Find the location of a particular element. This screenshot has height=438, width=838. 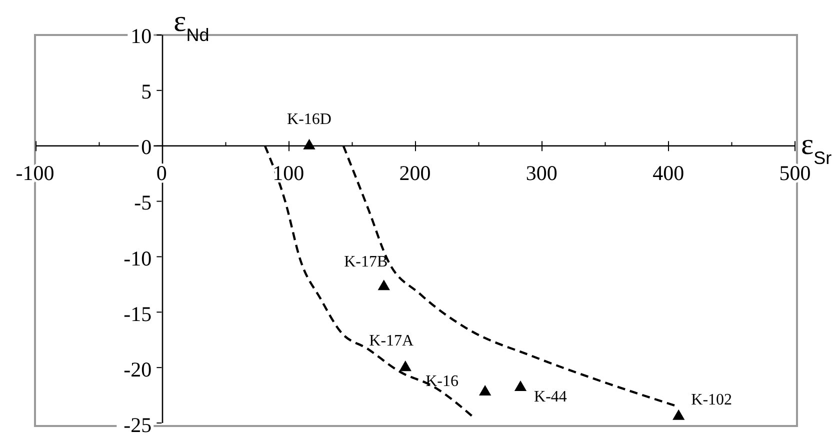

x-tick-label: 200 is located at coordinates (415, 173).